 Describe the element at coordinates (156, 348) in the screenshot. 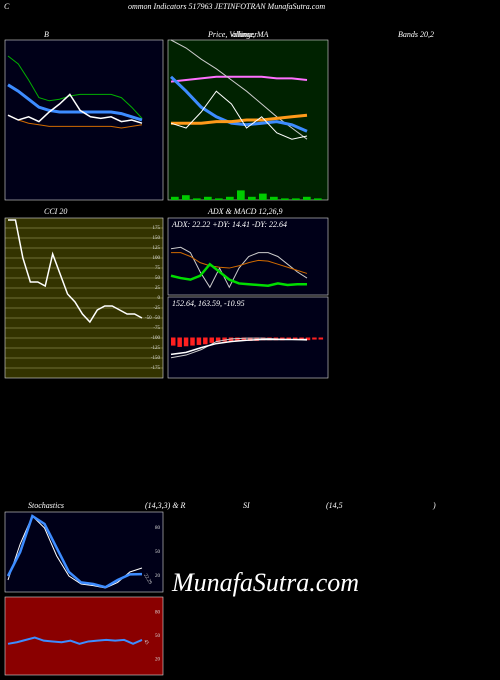

I see `y-tick-label: -125` at that location.